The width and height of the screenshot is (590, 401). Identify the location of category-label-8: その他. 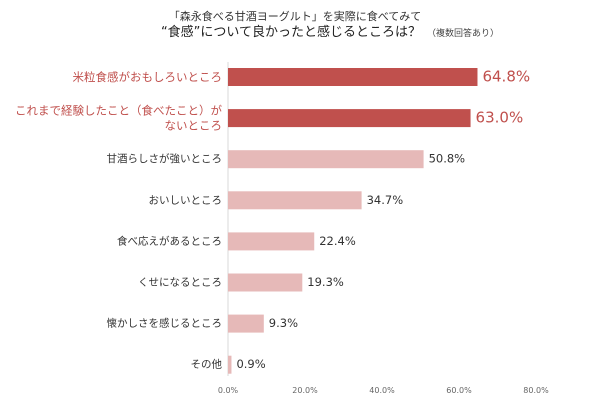
(207, 364).